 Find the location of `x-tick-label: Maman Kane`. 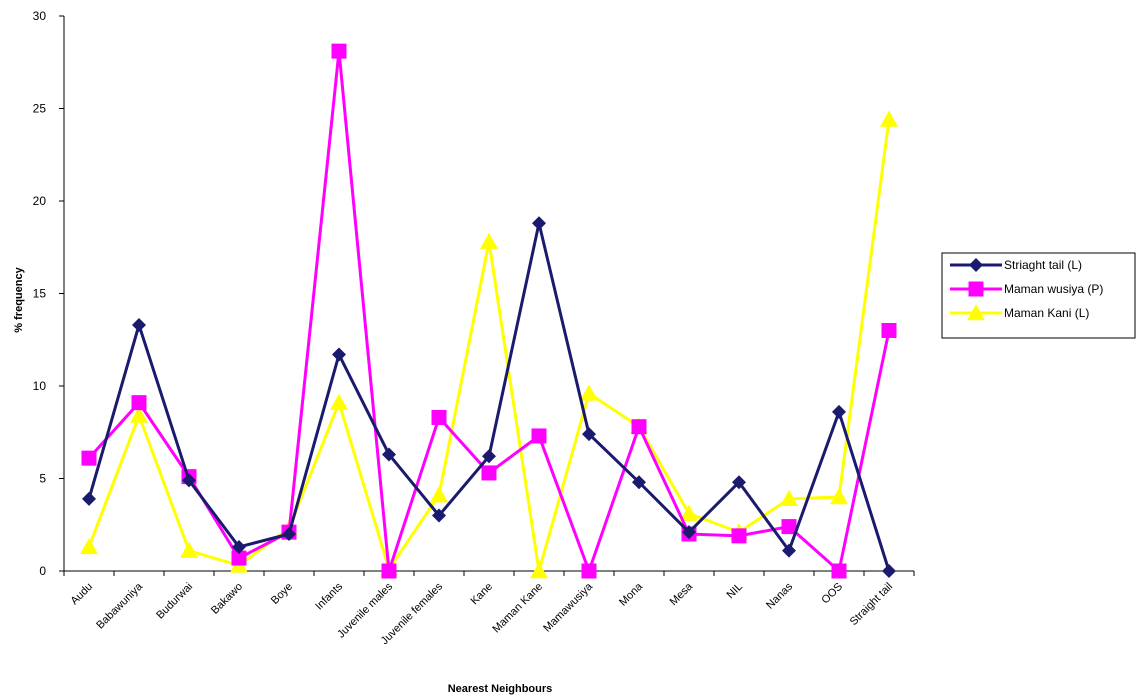

x-tick-label: Maman Kane is located at coordinates (517, 608).